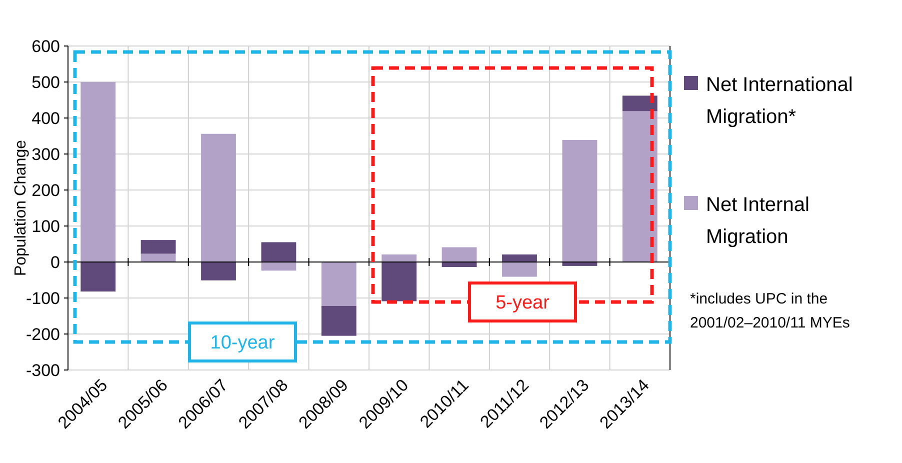 The width and height of the screenshot is (902, 463). What do you see at coordinates (770, 311) in the screenshot?
I see `text: *includes UPC in the 2001/02–2010/11 MYEs` at bounding box center [770, 311].